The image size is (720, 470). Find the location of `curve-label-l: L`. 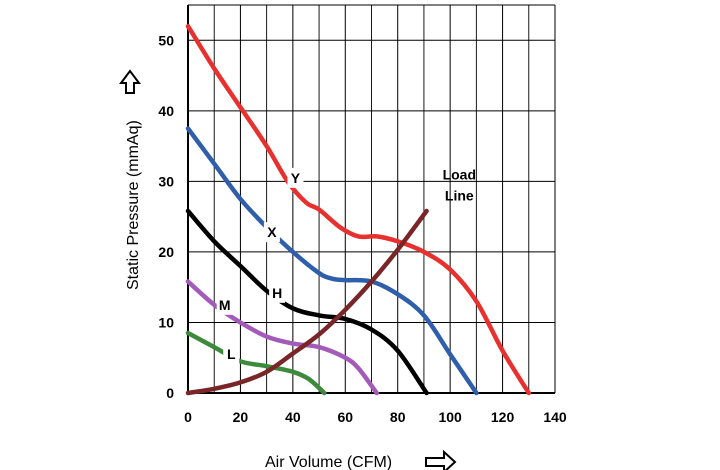

curve-label-l: L is located at coordinates (231, 354).